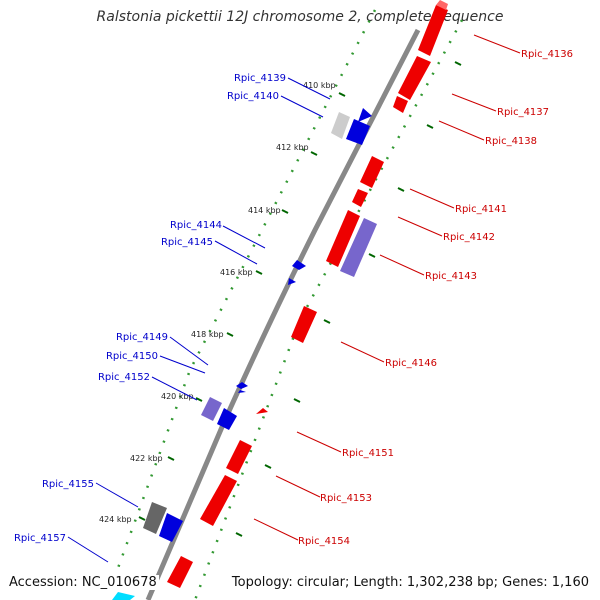  What do you see at coordinates (132, 356) in the screenshot?
I see `gene-label: Rpic_4150` at bounding box center [132, 356].